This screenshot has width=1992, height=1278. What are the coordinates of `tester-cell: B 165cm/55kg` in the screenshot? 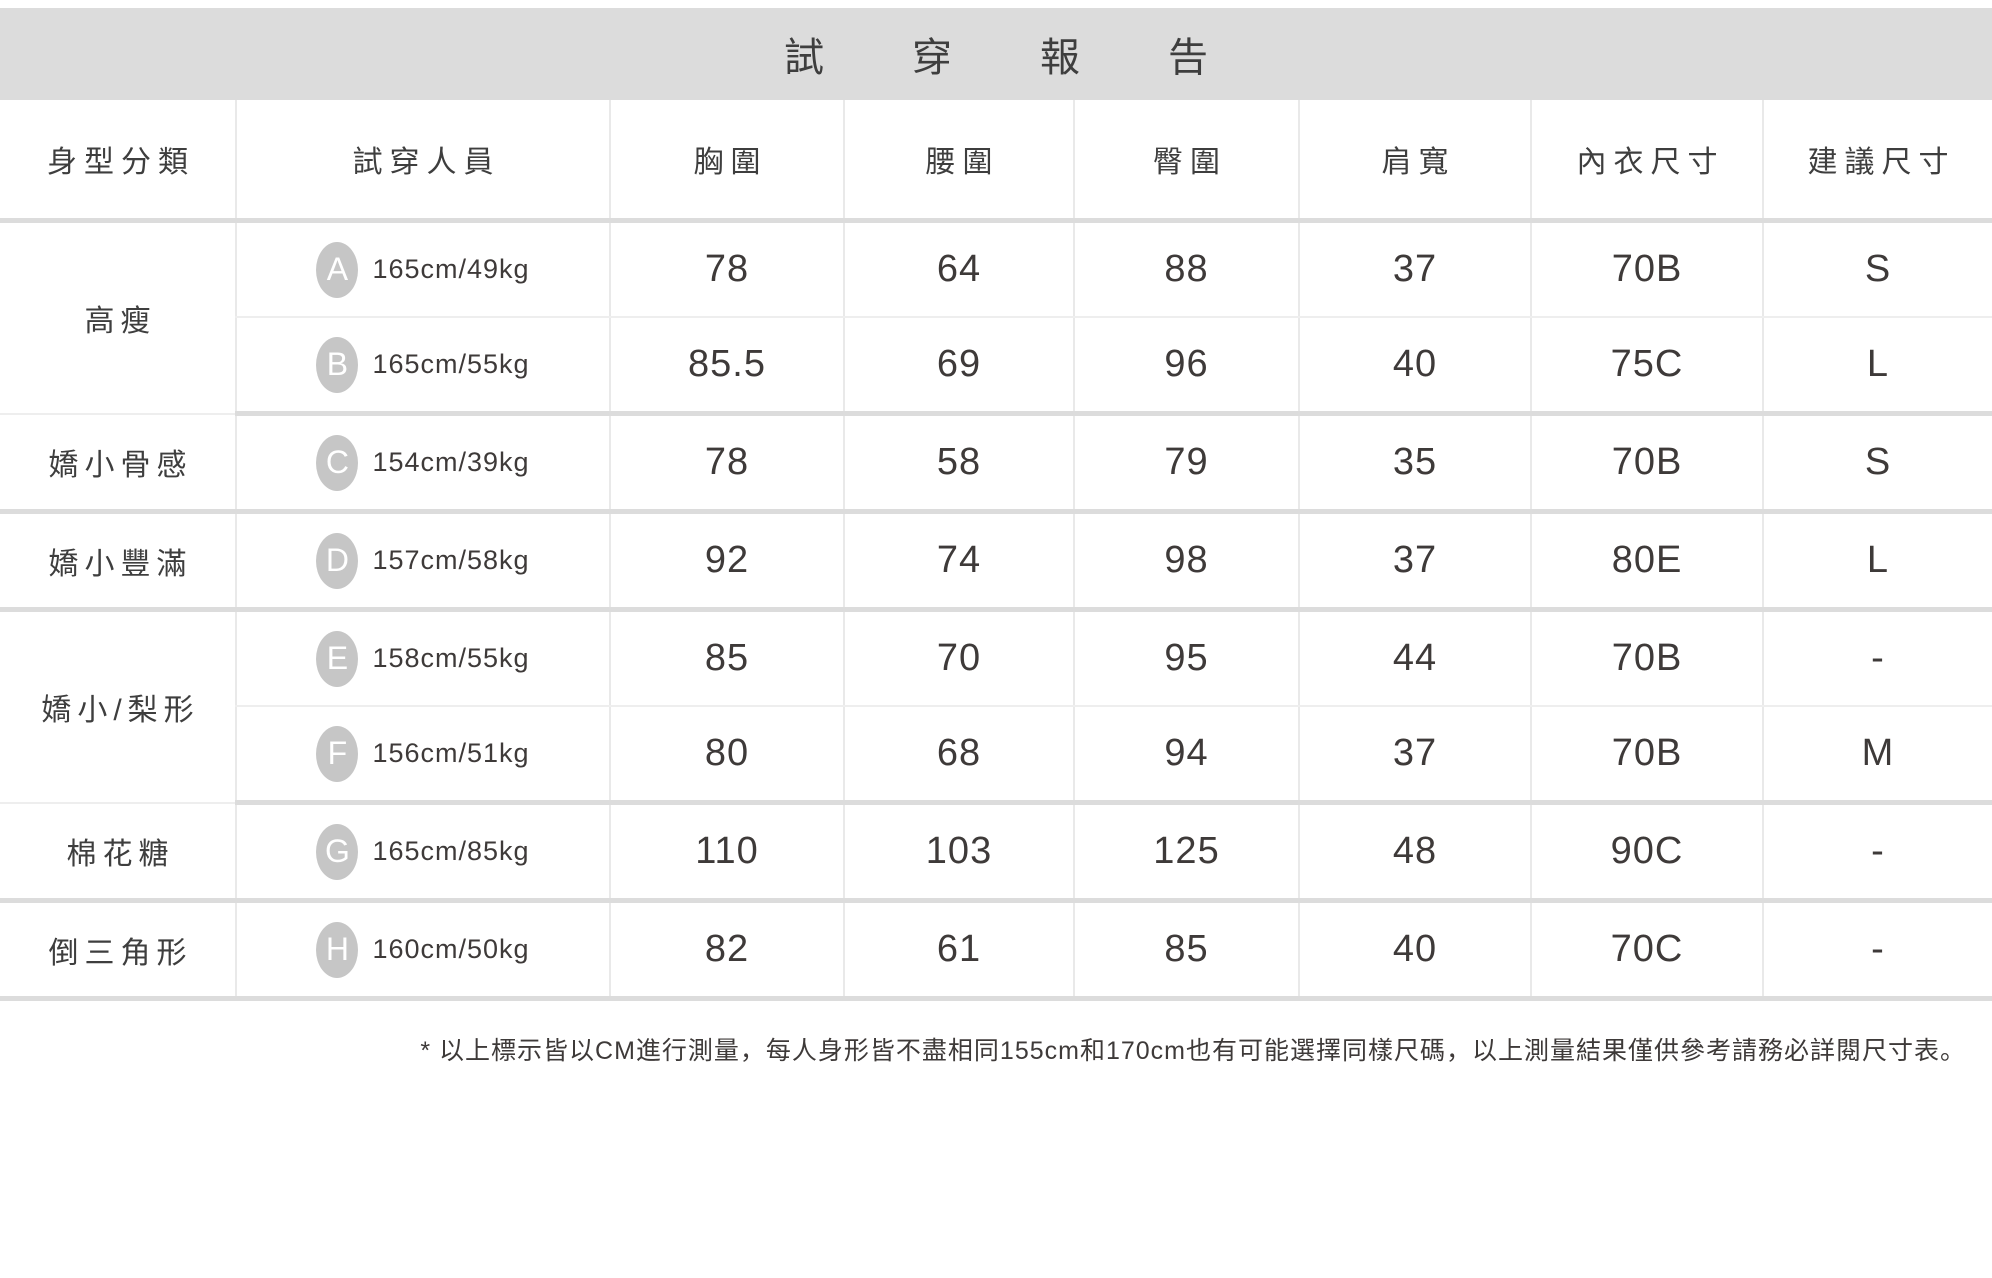 It's located at (422, 366).